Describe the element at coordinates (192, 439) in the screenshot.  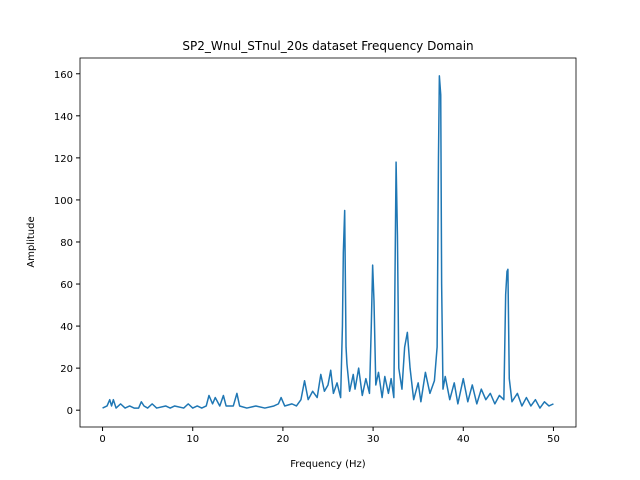
I see `x-tick-label: 10` at that location.